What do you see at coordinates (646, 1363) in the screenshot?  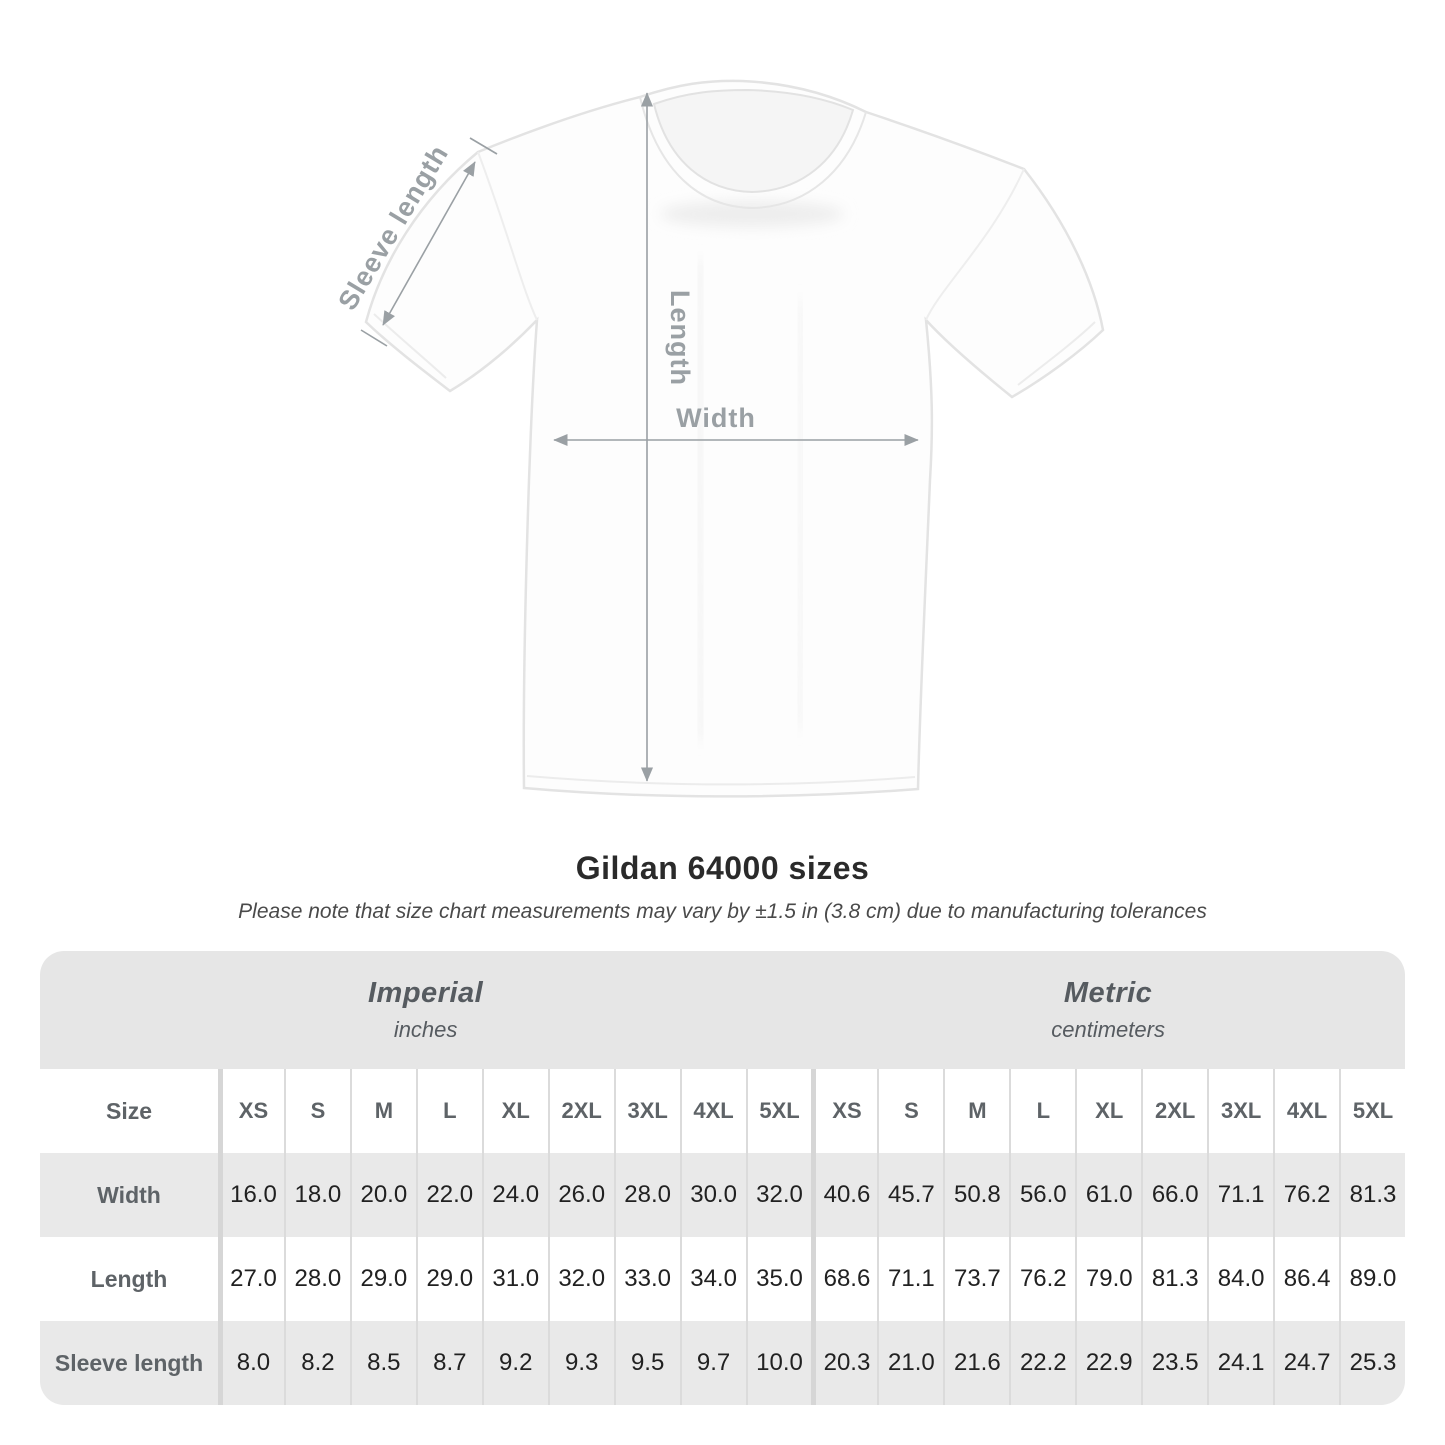 I see `value-cell: 9.5` at bounding box center [646, 1363].